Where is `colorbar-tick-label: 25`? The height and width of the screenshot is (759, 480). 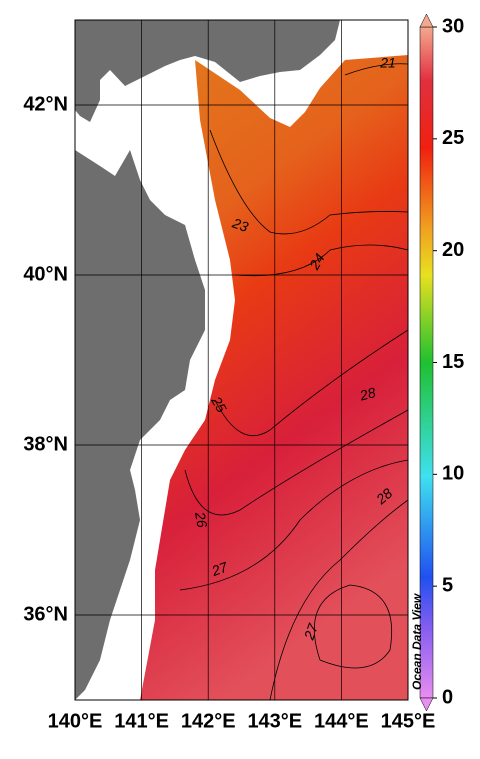 colorbar-tick-label: 25 is located at coordinates (453, 138).